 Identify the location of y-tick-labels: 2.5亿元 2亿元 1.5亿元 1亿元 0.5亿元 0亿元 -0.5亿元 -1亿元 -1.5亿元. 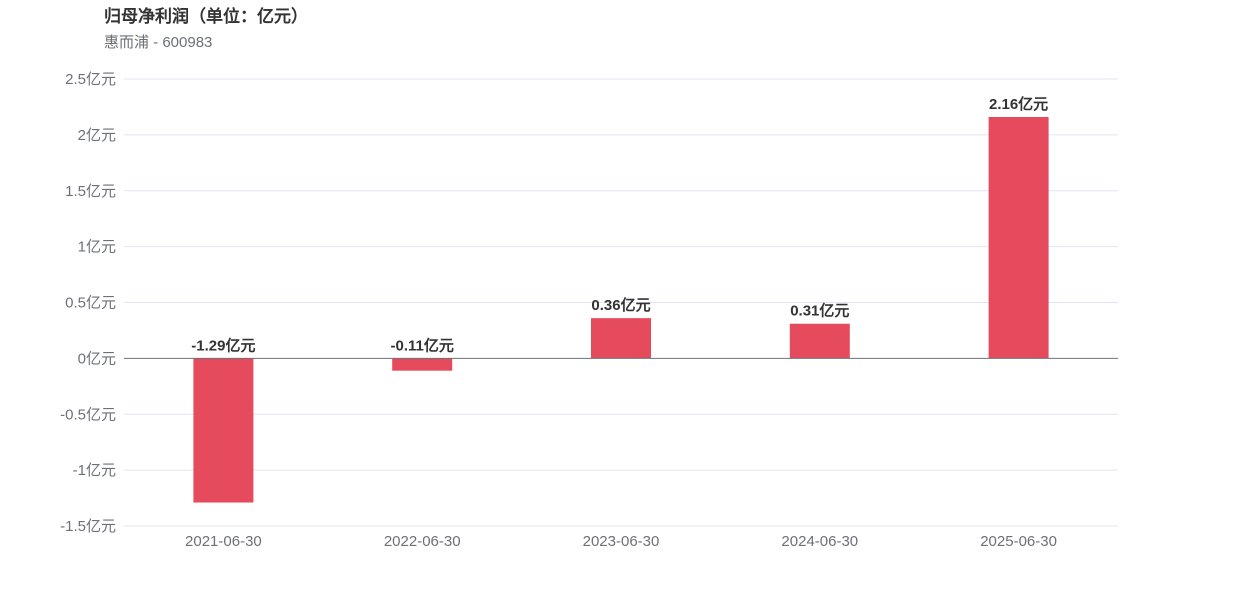
(88, 303).